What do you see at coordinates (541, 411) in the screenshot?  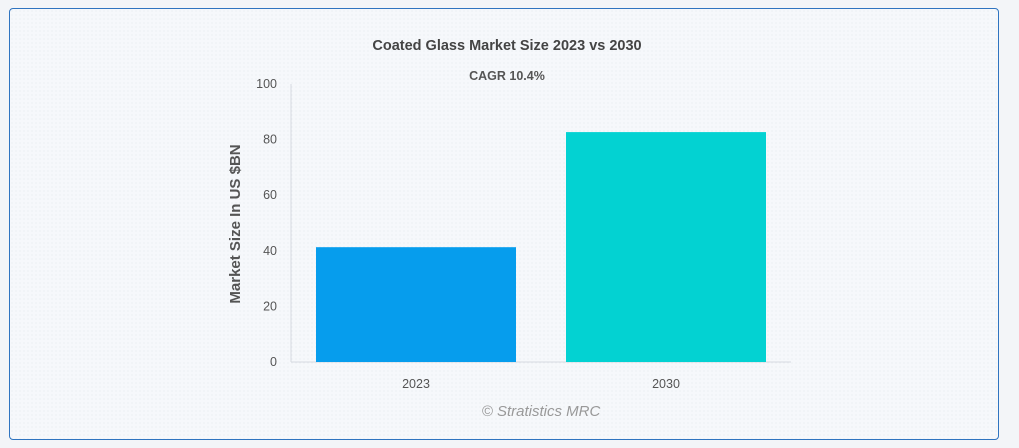 I see `credit-watermark: © Stratistics MRC` at bounding box center [541, 411].